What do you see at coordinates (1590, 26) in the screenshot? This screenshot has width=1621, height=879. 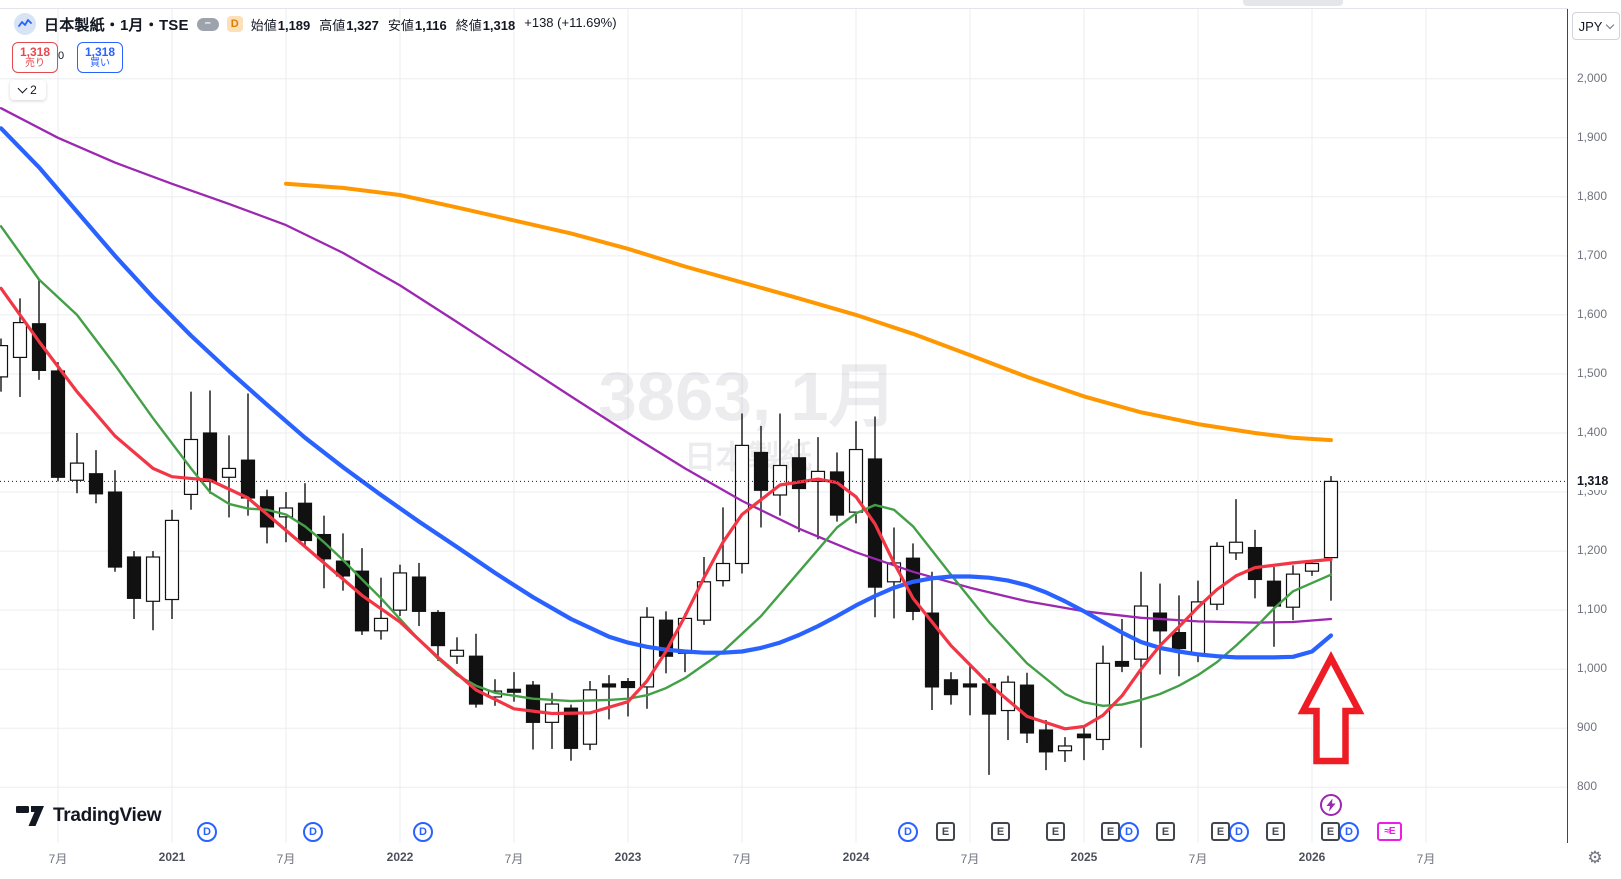 I see `currency-label: JPY` at bounding box center [1590, 26].